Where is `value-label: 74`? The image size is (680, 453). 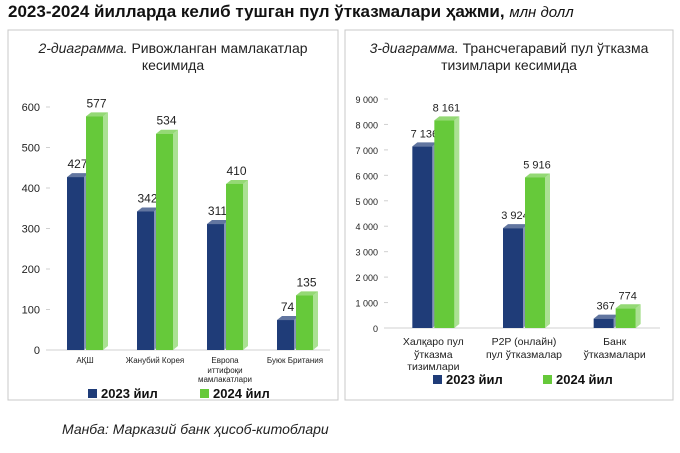
value-label: 74 is located at coordinates (288, 307).